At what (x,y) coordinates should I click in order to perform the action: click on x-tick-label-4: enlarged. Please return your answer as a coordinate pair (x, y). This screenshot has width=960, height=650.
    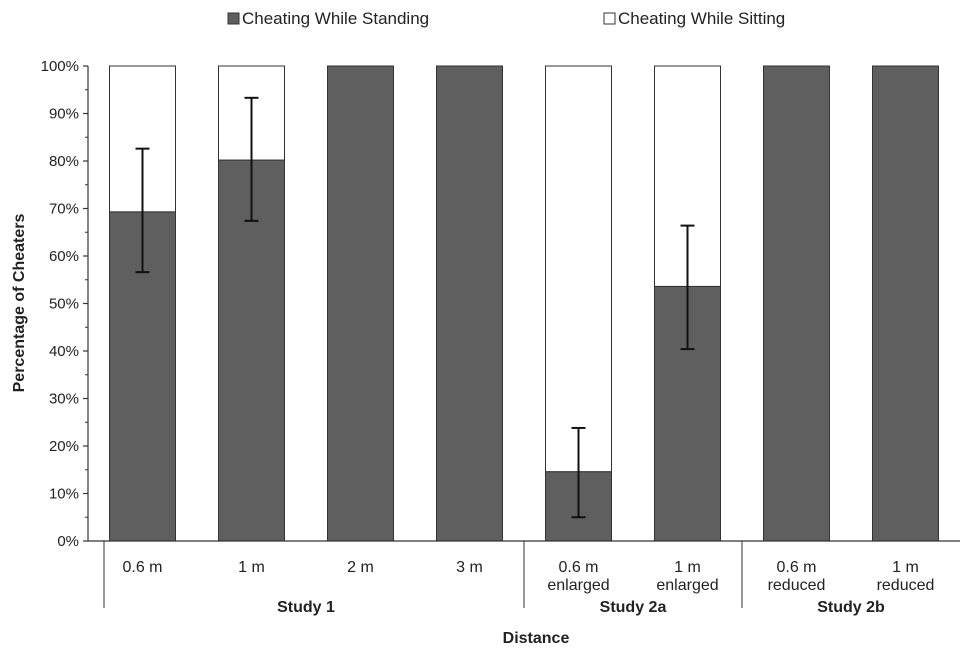
    Looking at the image, I should click on (578, 585).